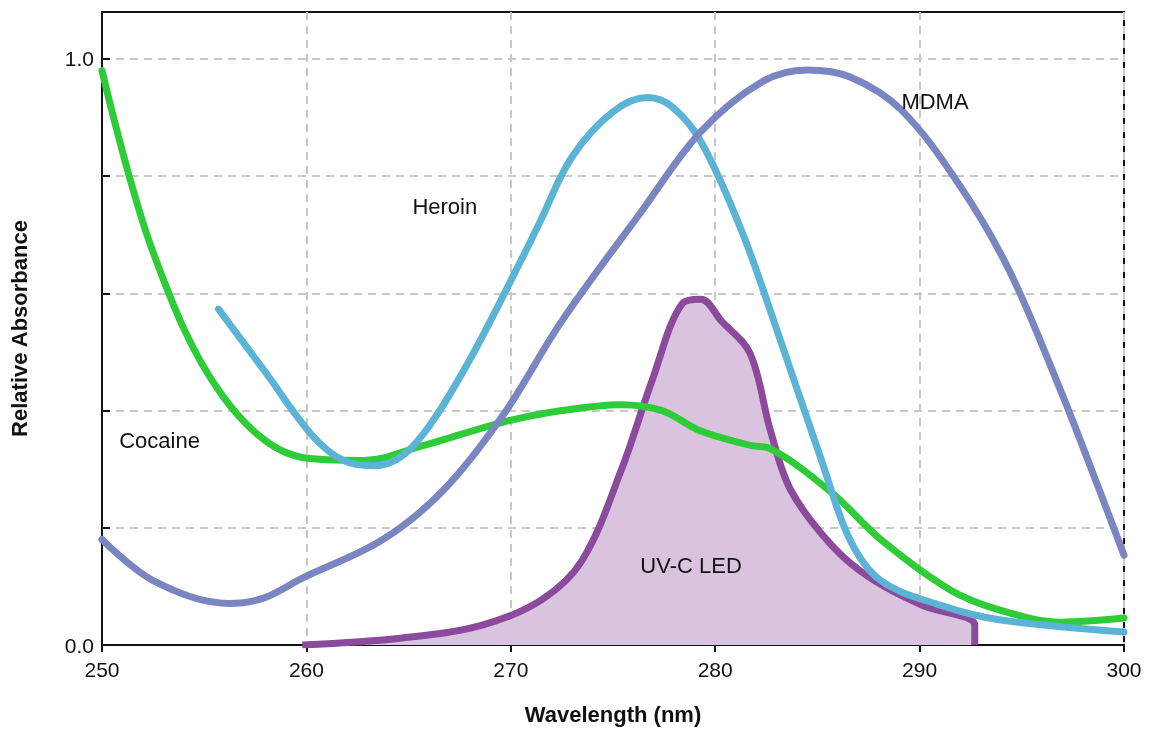 This screenshot has height=740, width=1149. Describe the element at coordinates (691, 565) in the screenshot. I see `series-label: UV-C LED` at that location.